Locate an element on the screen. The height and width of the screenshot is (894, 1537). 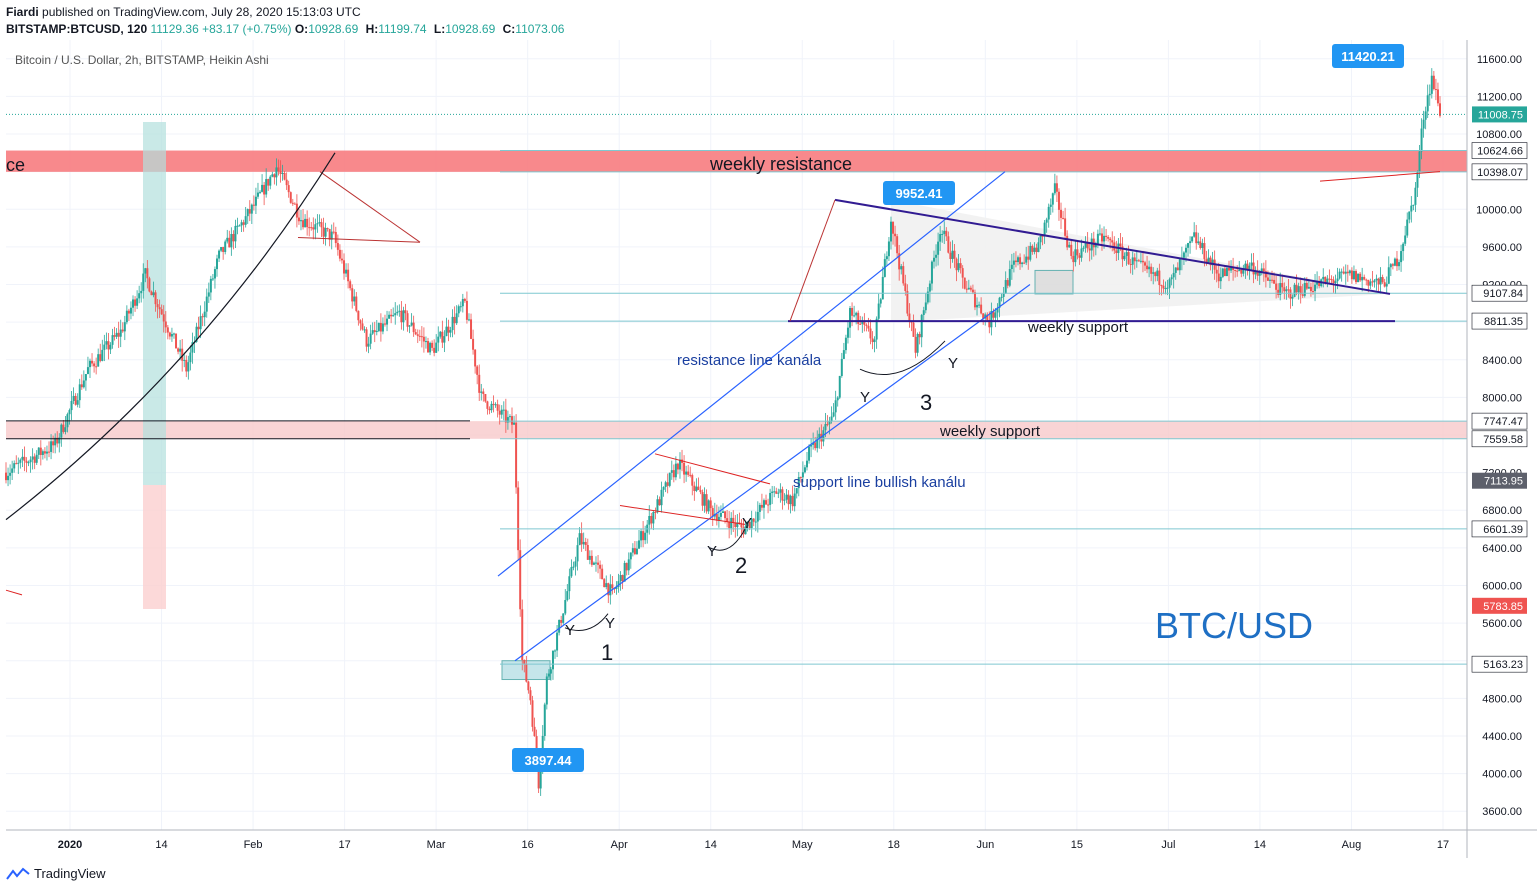
flag-upper-line is located at coordinates (712, 469).